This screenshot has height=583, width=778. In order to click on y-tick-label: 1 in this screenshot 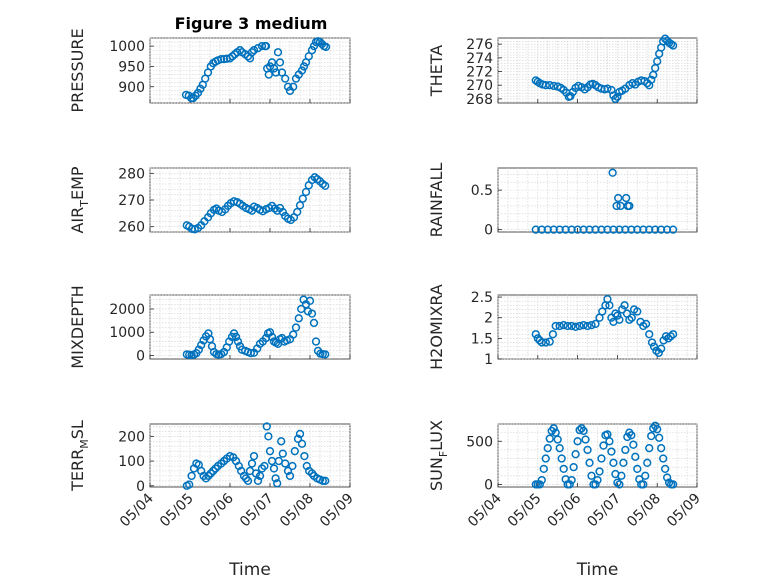, I will do `click(488, 360)`.